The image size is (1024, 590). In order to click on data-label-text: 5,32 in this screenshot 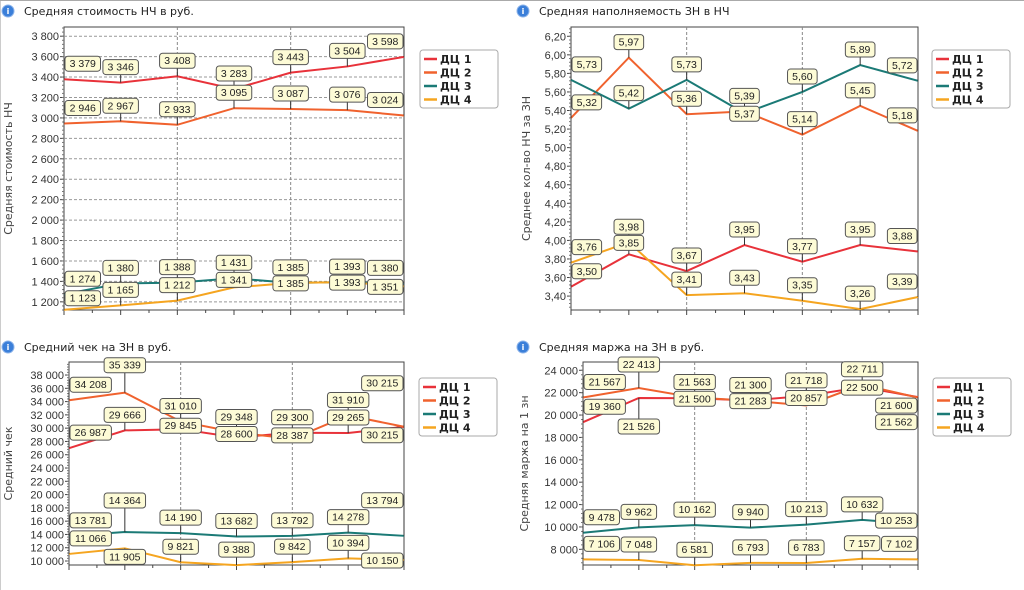, I will do `click(587, 103)`.